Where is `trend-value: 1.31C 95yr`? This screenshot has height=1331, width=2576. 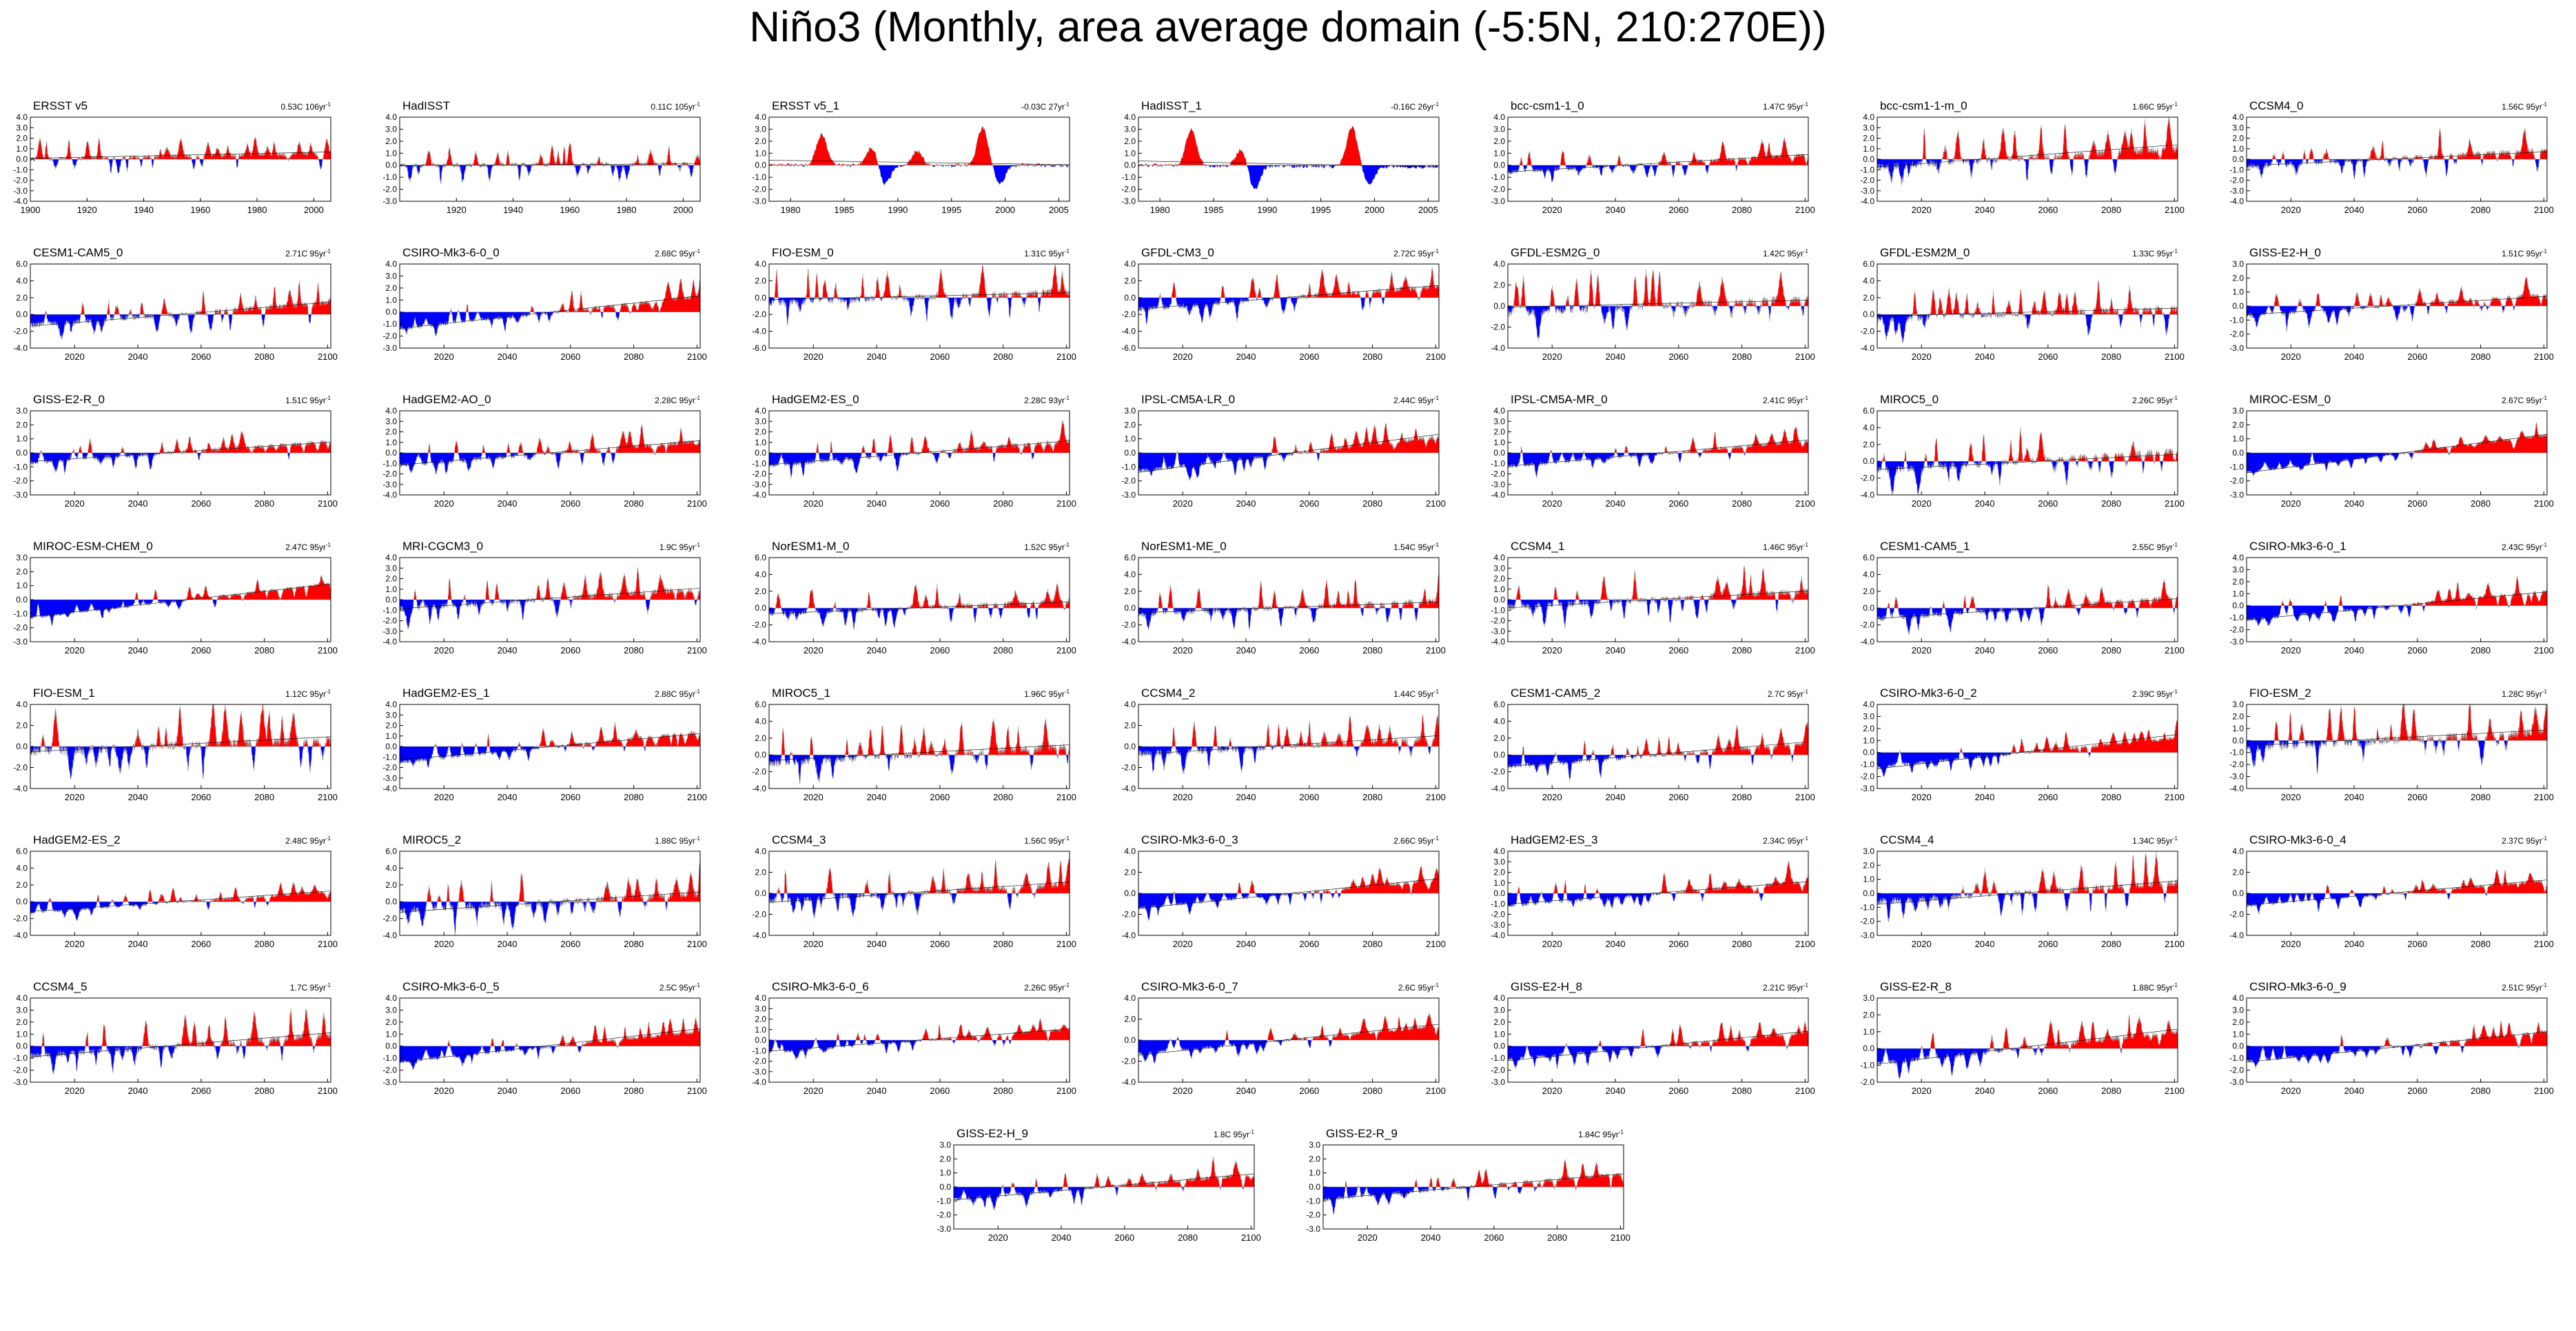
trend-value: 1.31C 95yr is located at coordinates (1044, 253).